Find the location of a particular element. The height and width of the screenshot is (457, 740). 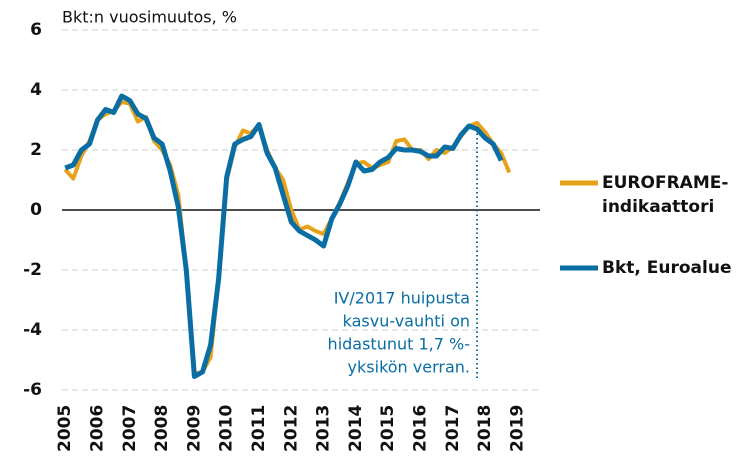

x-tick-label: 2017 is located at coordinates (453, 428).